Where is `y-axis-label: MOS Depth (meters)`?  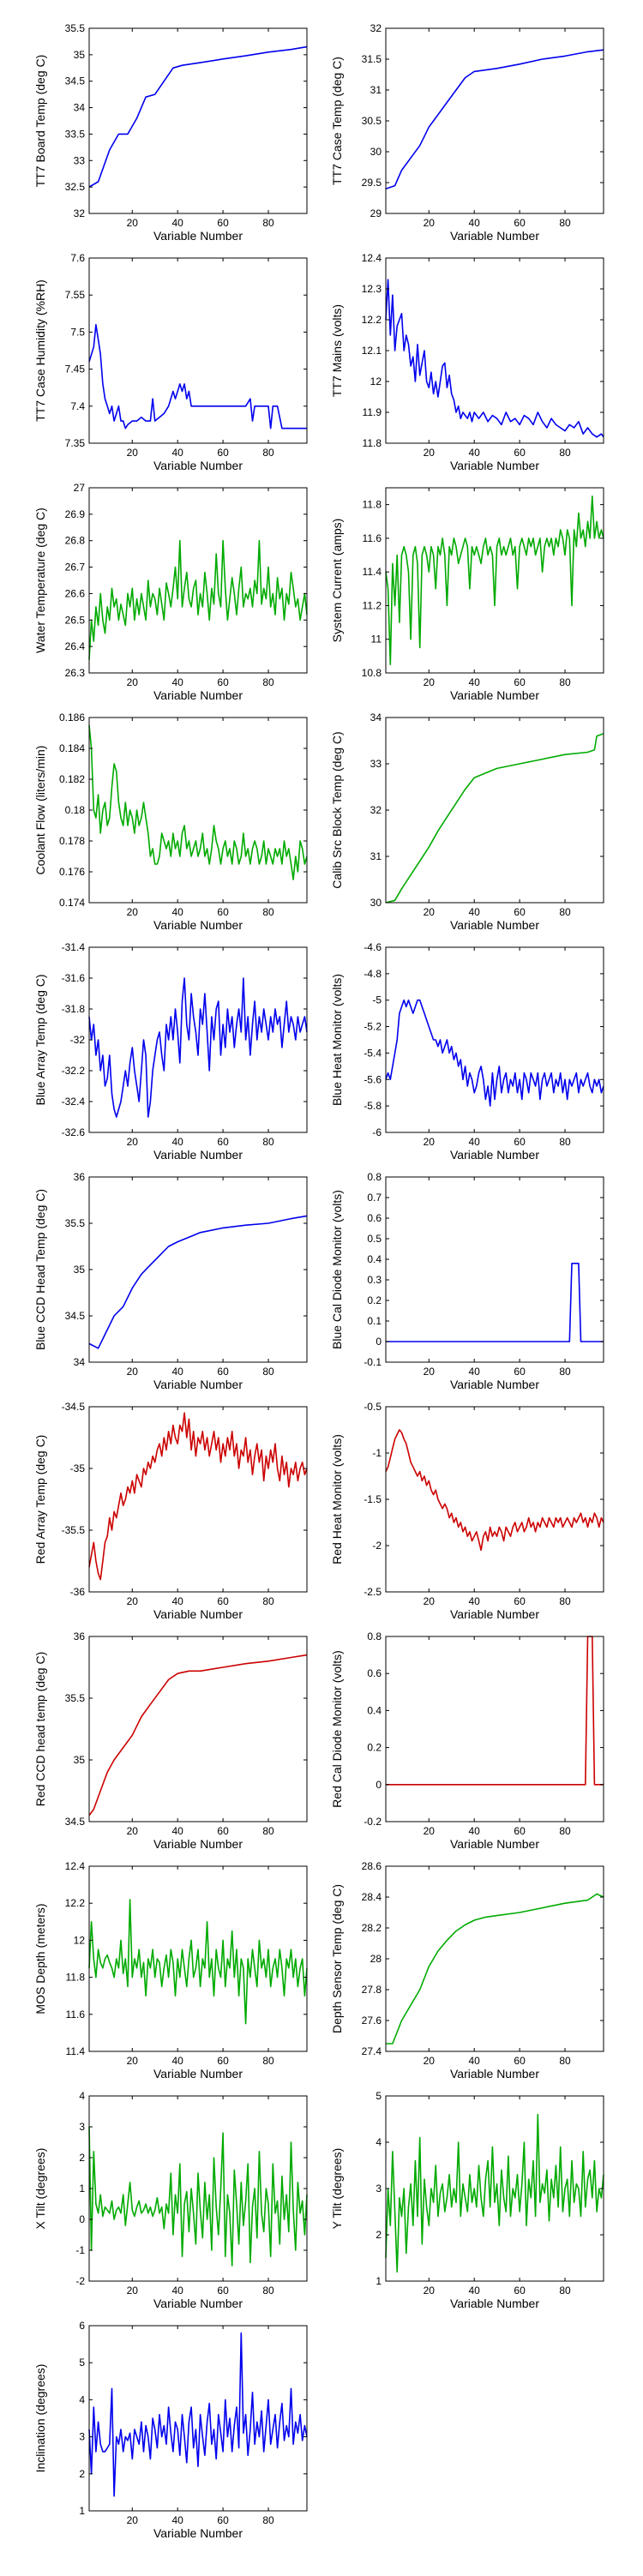 y-axis-label: MOS Depth (meters) is located at coordinates (40, 1958).